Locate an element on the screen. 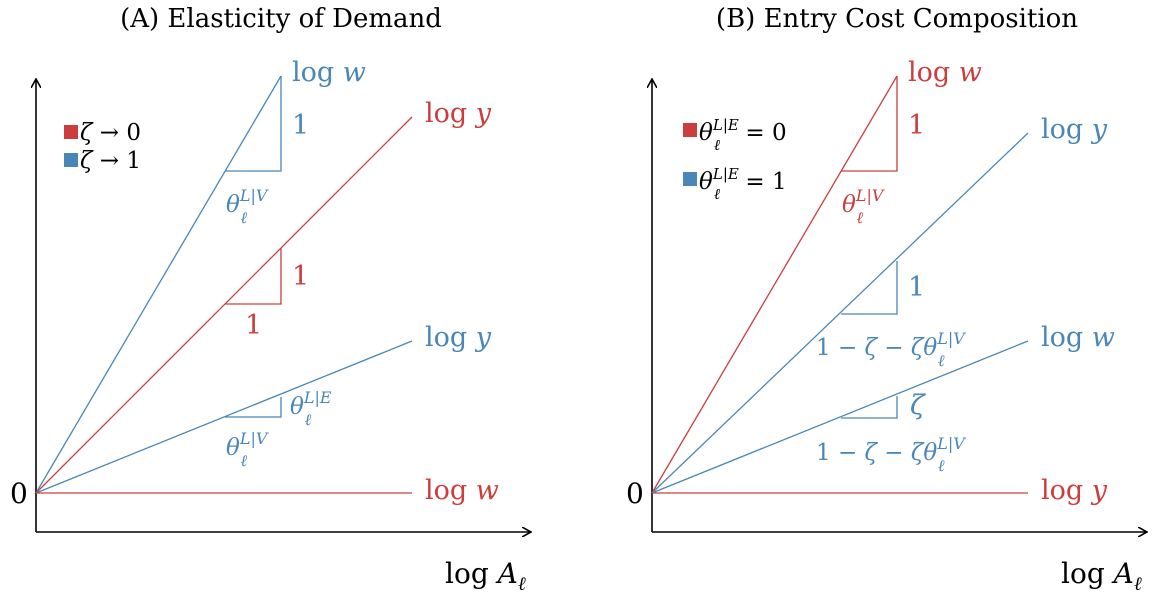 This screenshot has height=594, width=1160. panel-a-triangle-3-vertical: θL|E ℓ is located at coordinates (311, 408).